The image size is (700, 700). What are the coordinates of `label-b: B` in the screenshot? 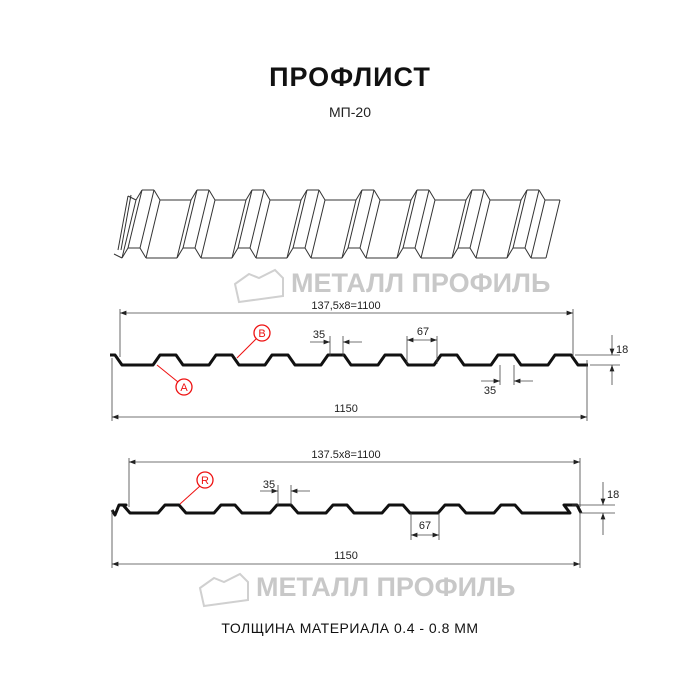 It's located at (261, 334).